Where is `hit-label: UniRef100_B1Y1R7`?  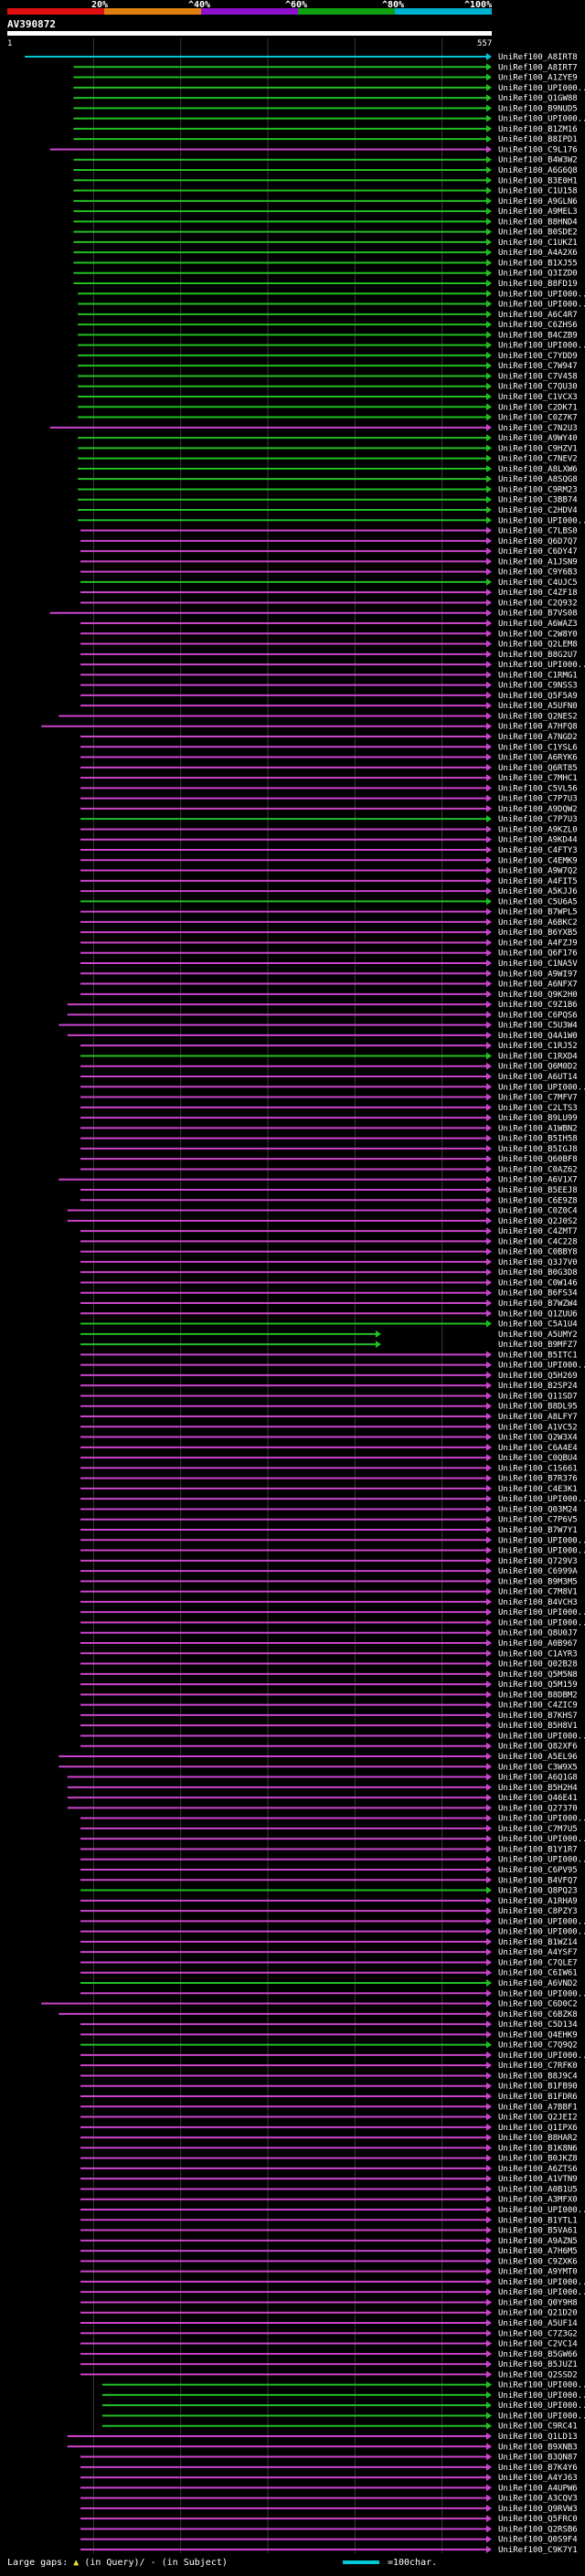
hit-label: UniRef100_B1Y1R7 is located at coordinates (538, 1849).